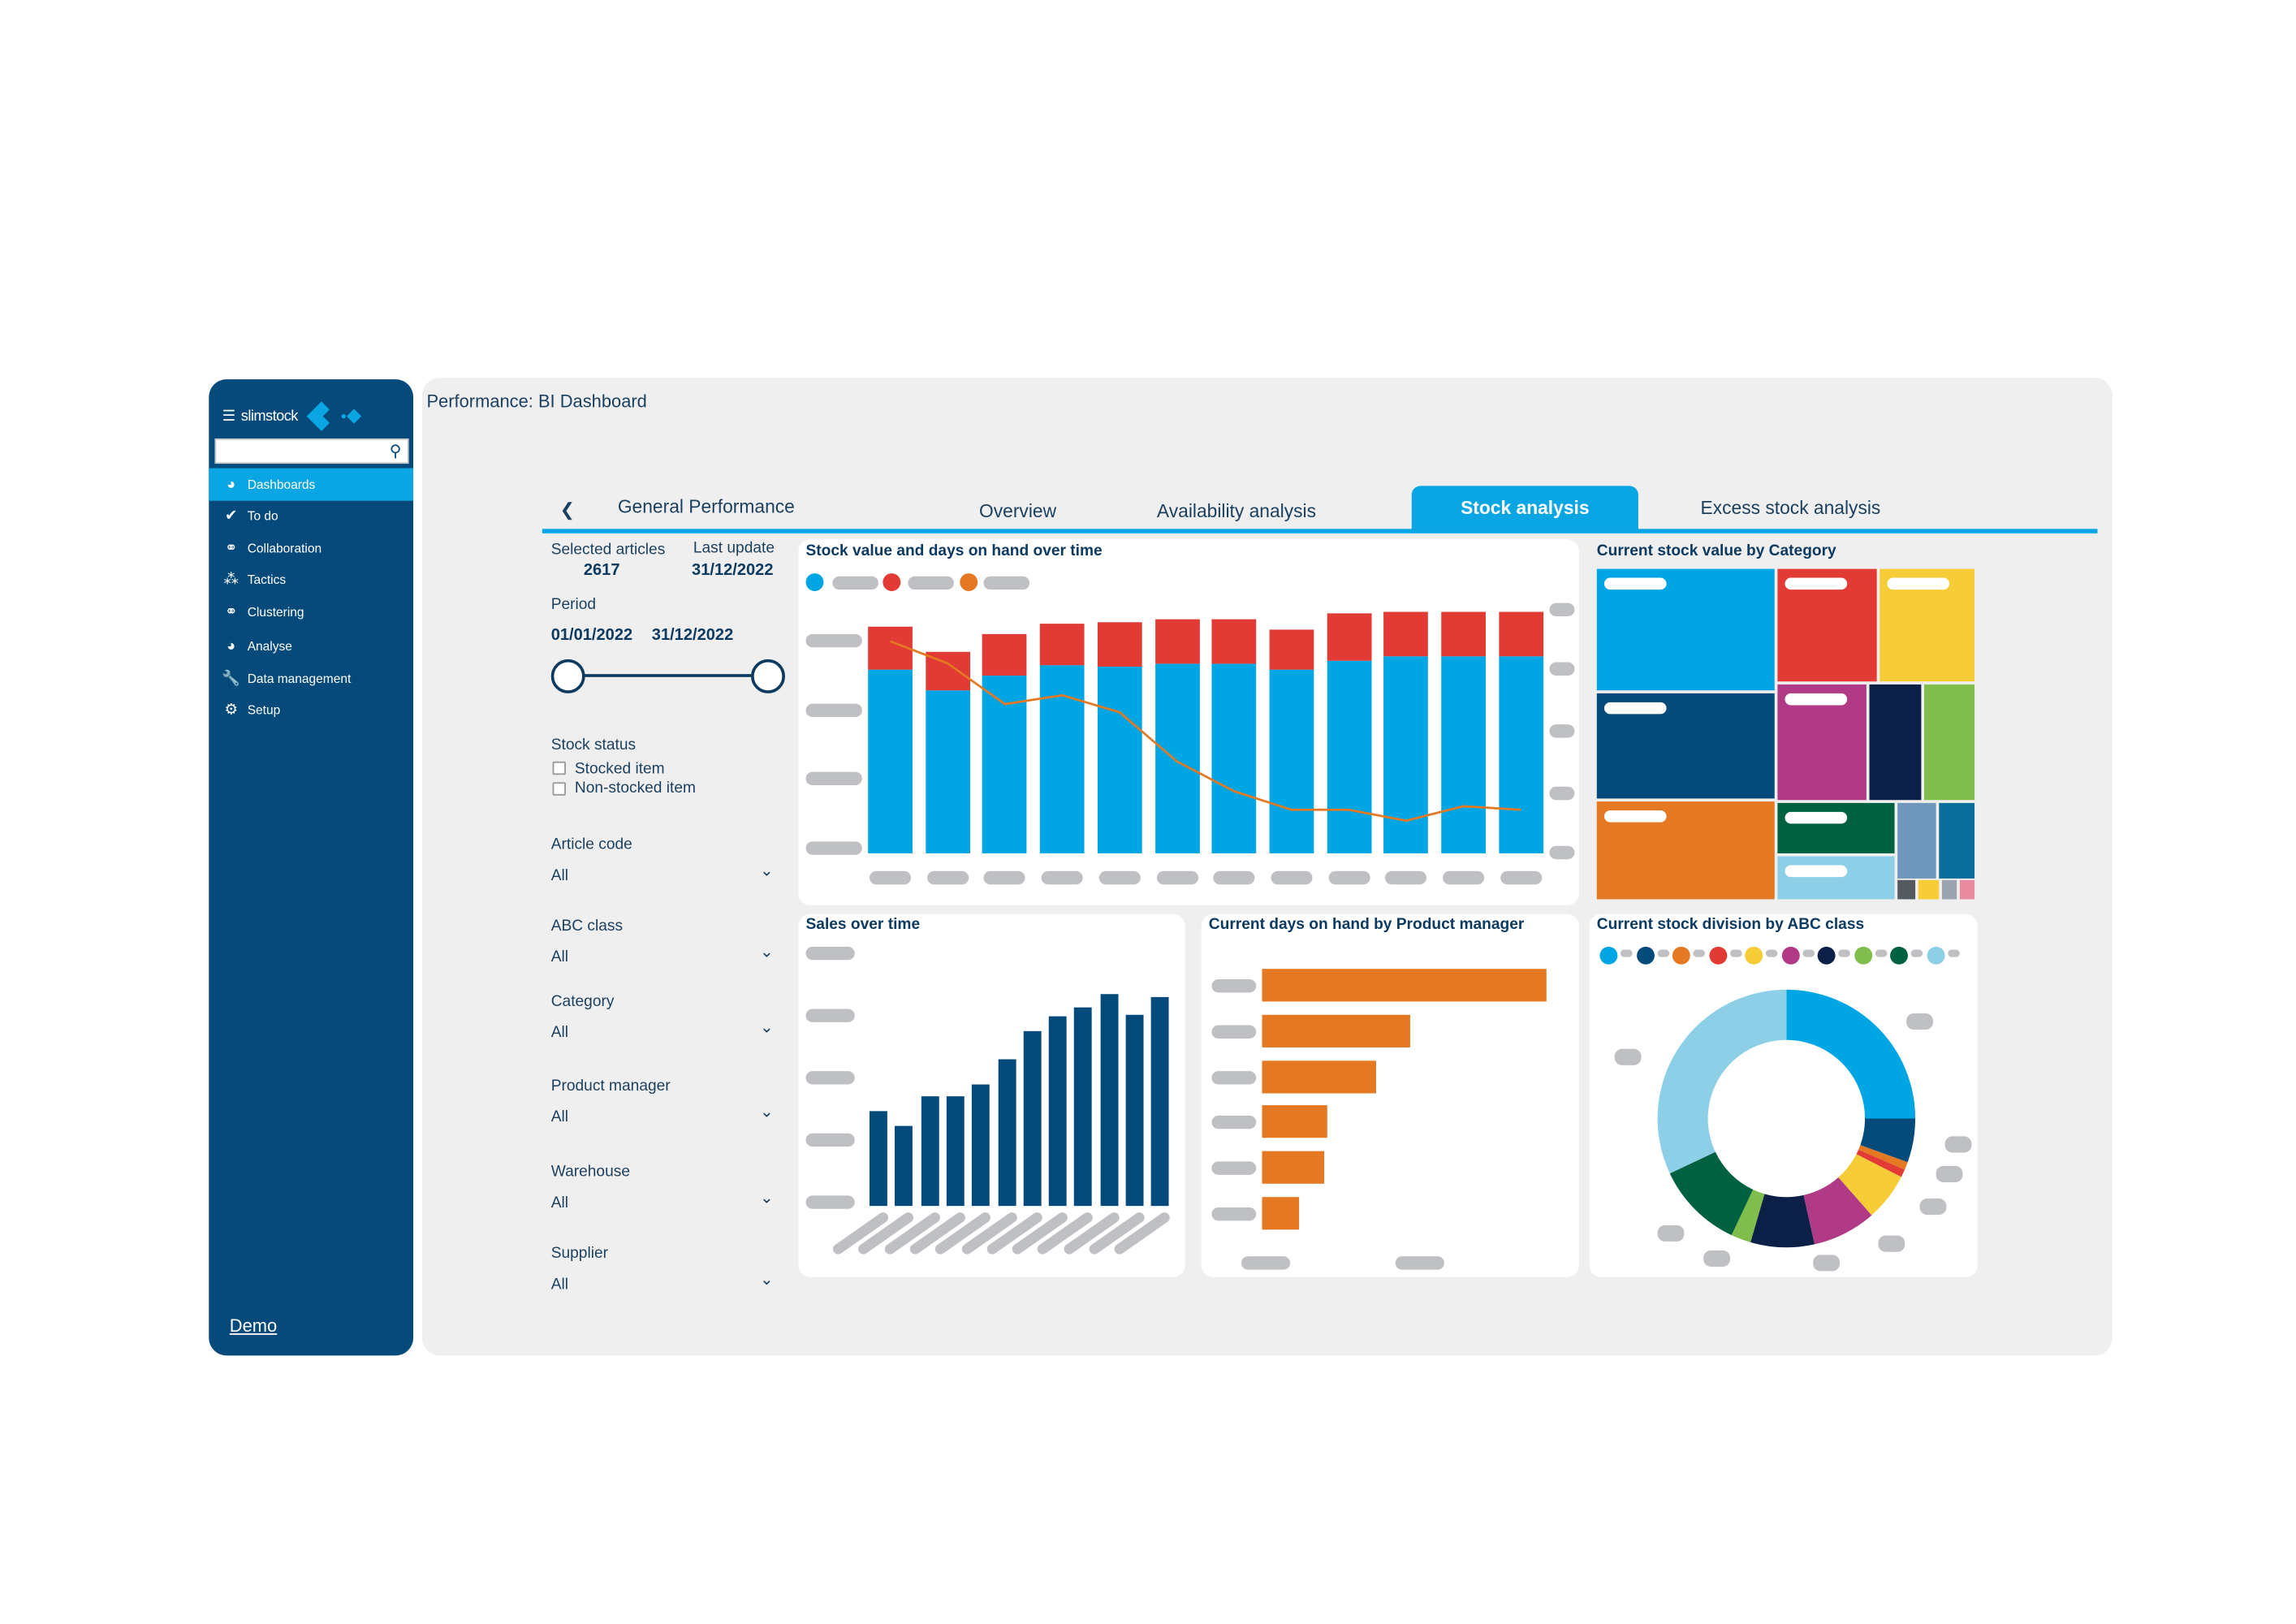 Image resolution: width=2296 pixels, height=1624 pixels. Describe the element at coordinates (1524, 509) in the screenshot. I see `tab-stock-analysis: Stock analysis` at that location.